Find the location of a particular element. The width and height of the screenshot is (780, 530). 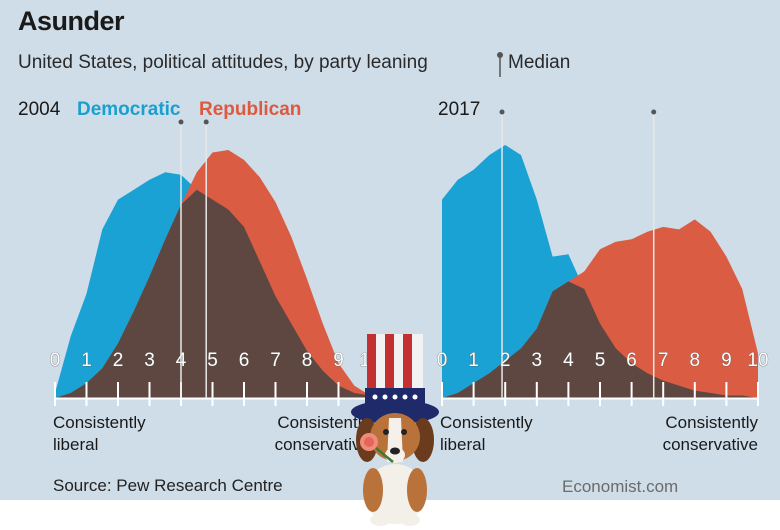

overlap-area-2017 is located at coordinates (600, 339).